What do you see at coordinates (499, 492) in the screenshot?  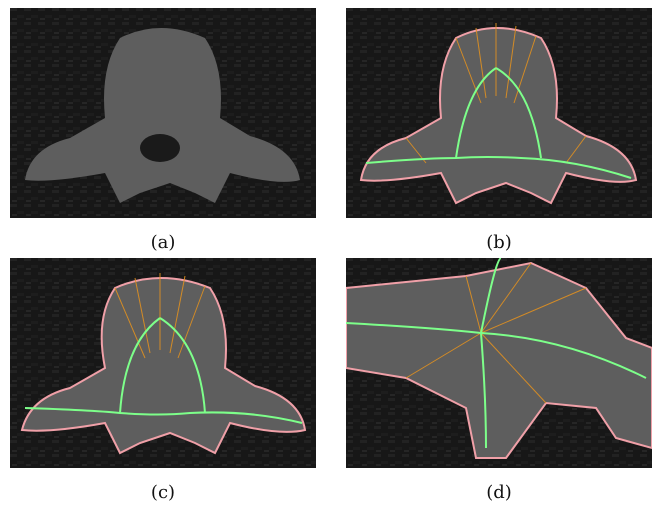 I see `caption-d: (d)` at bounding box center [499, 492].